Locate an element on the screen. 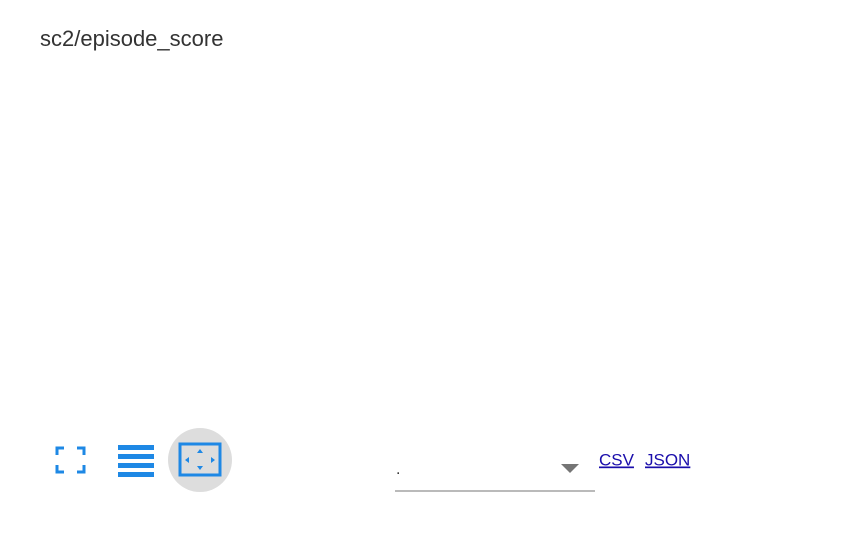 The height and width of the screenshot is (536, 858). dropdown-arrow is located at coordinates (570, 468).